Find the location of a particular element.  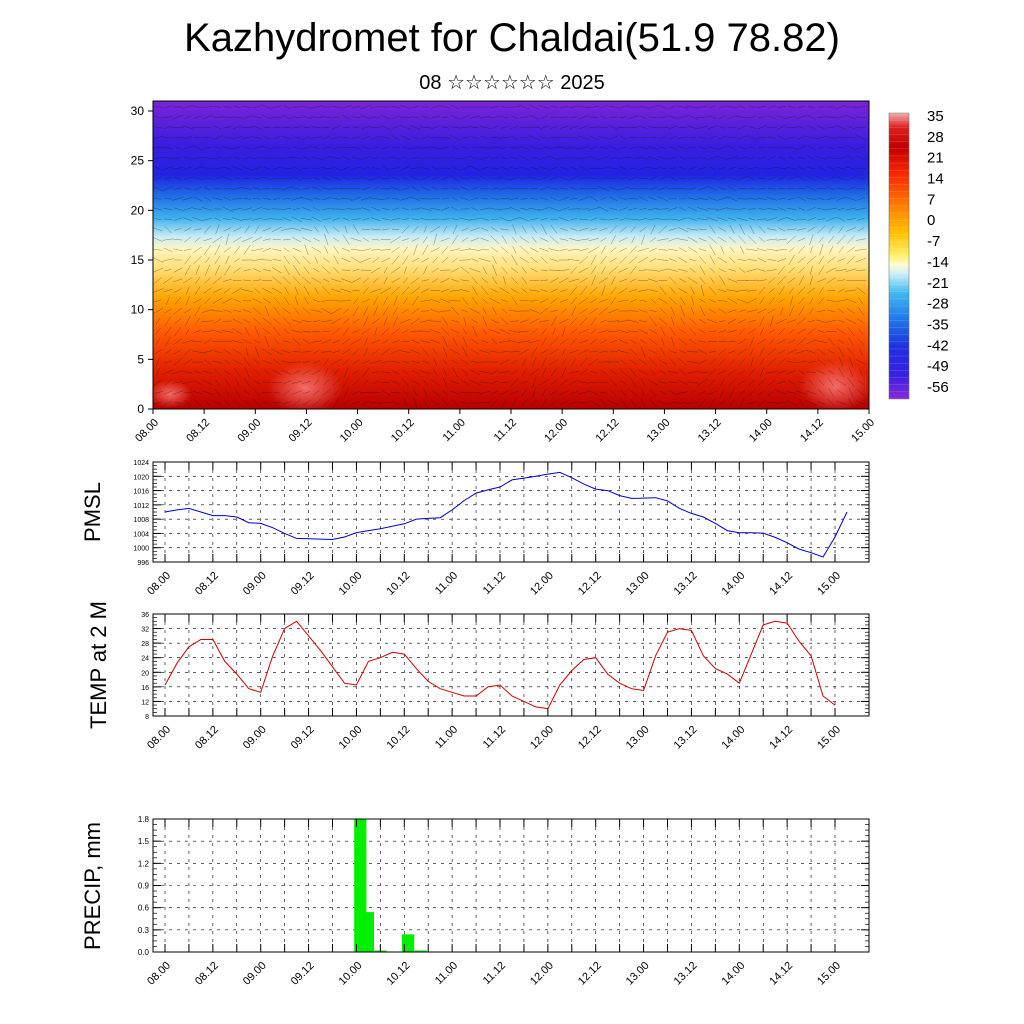

colorbar-label: -49 is located at coordinates (938, 366).